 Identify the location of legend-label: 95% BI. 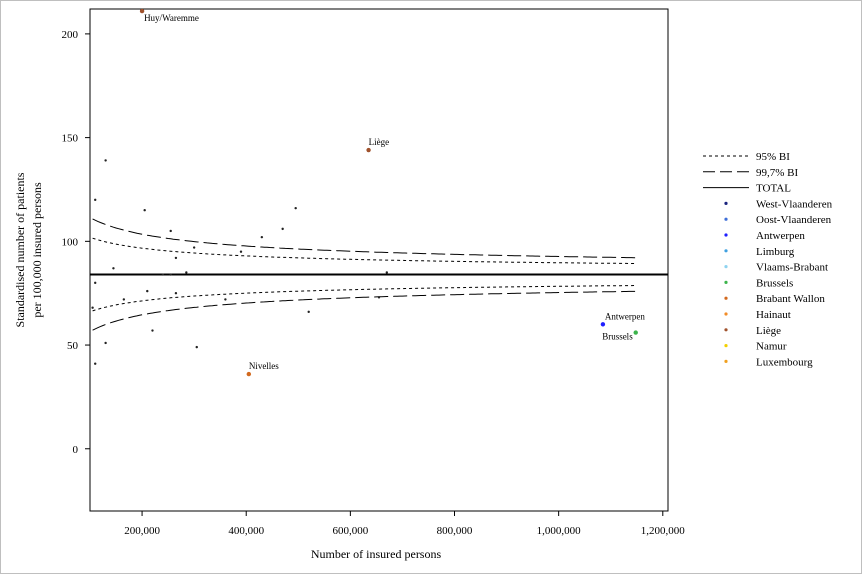
(773, 157).